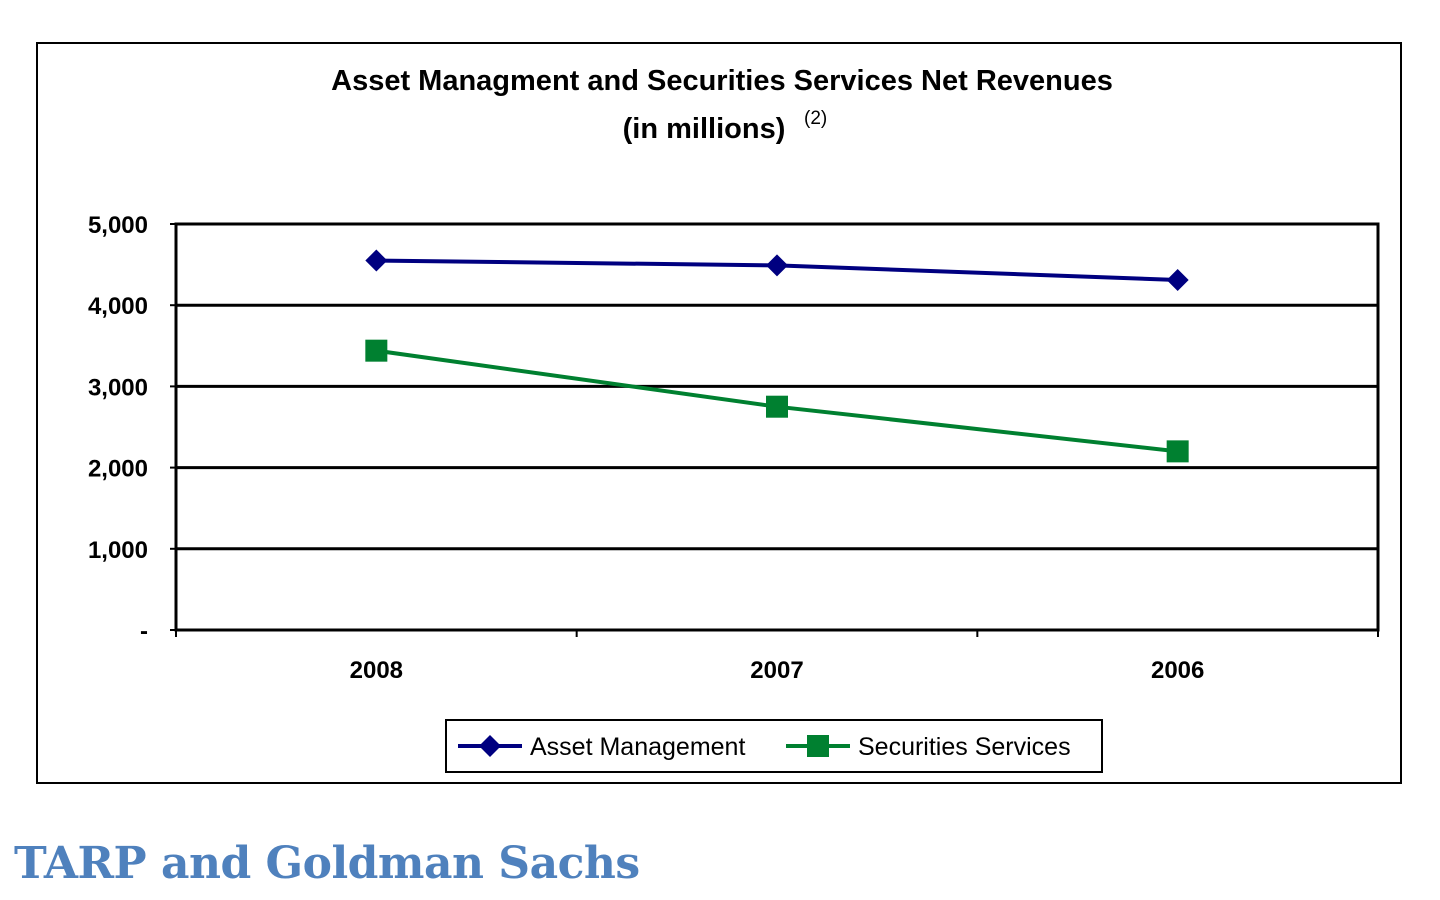 Image resolution: width=1440 pixels, height=900 pixels. I want to click on securities-services-legend-label: Securities Services, so click(964, 747).